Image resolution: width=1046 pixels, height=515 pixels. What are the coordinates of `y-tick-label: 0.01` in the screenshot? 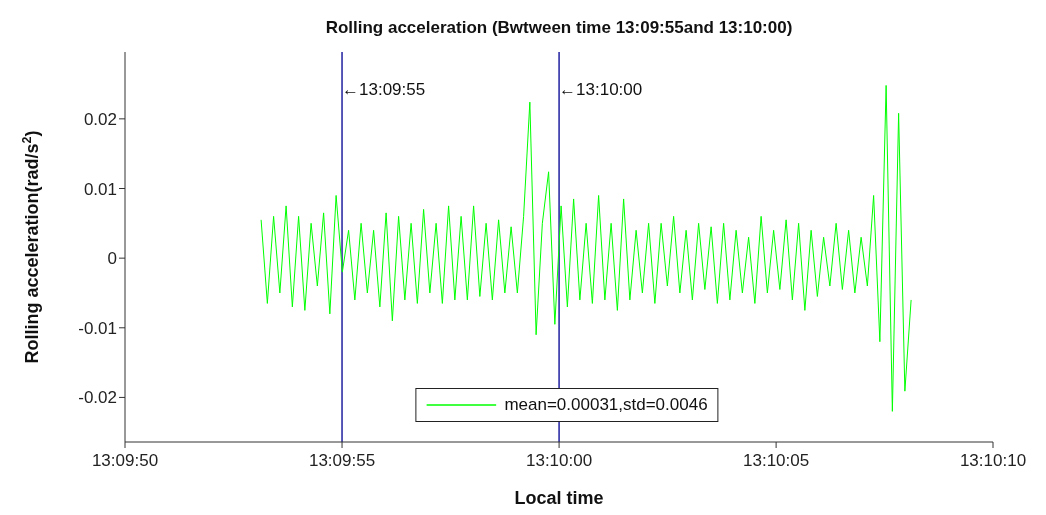 It's located at (100, 189).